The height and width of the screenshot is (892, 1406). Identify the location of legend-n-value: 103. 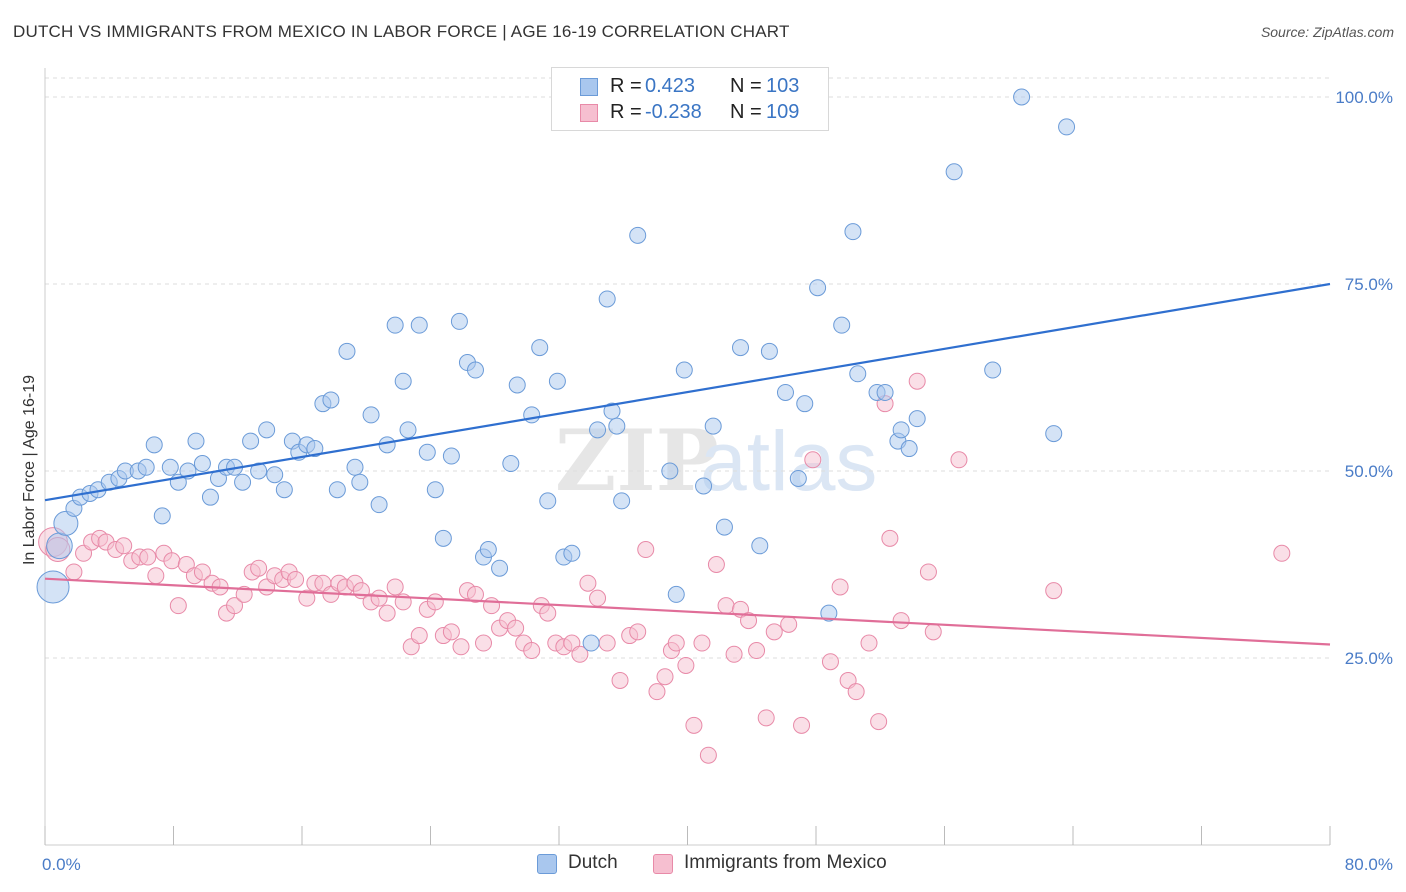
(783, 86).